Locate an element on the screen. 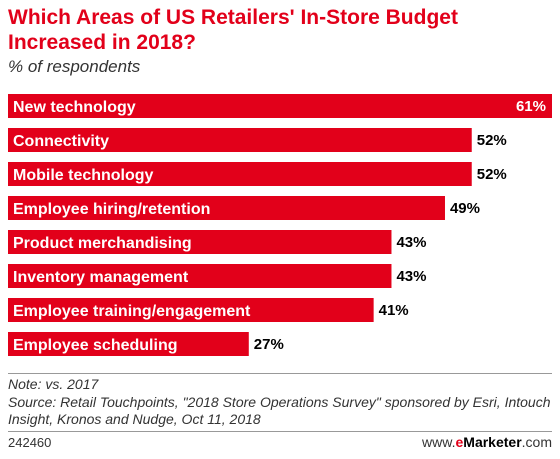 The width and height of the screenshot is (560, 459). bar-category-label: Inventory management is located at coordinates (101, 277).